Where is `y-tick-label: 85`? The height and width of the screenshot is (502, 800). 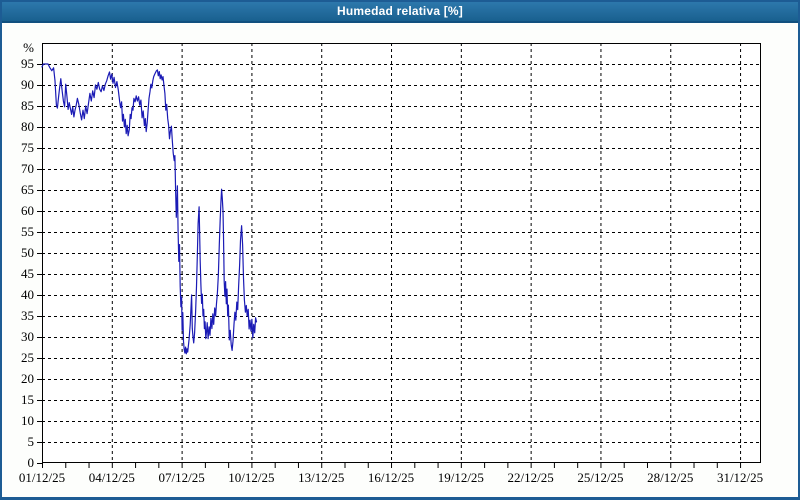 y-tick-label: 85 is located at coordinates (27, 105).